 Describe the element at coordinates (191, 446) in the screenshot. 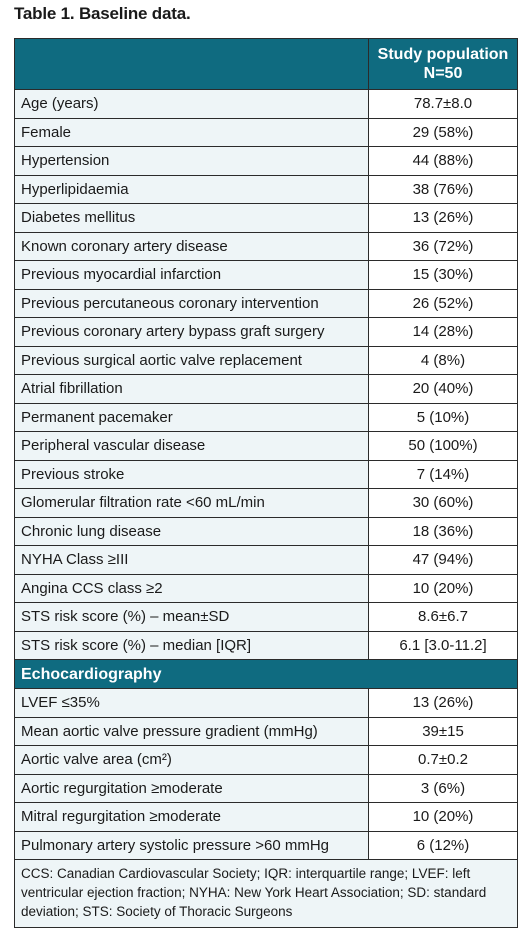

I see `row-label: Peripheral vascular disease` at that location.